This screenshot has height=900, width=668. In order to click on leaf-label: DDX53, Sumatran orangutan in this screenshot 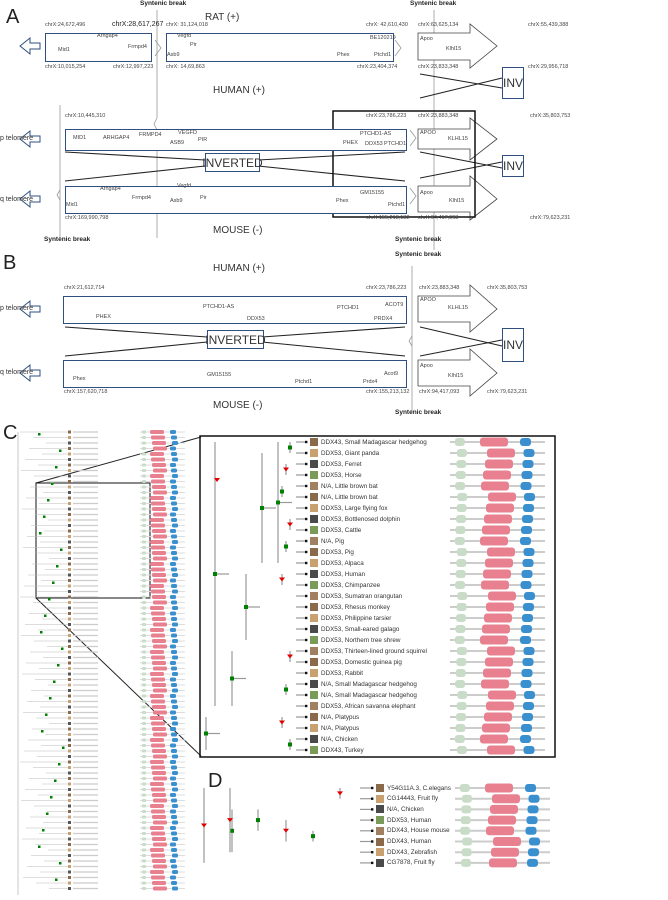, I will do `click(362, 596)`.